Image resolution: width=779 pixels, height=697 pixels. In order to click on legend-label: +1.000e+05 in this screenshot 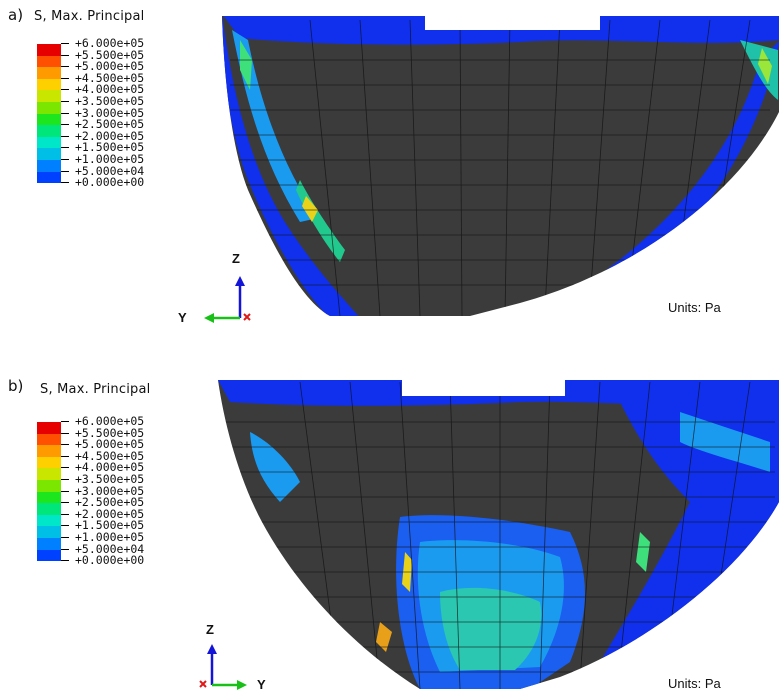, I will do `click(110, 537)`.